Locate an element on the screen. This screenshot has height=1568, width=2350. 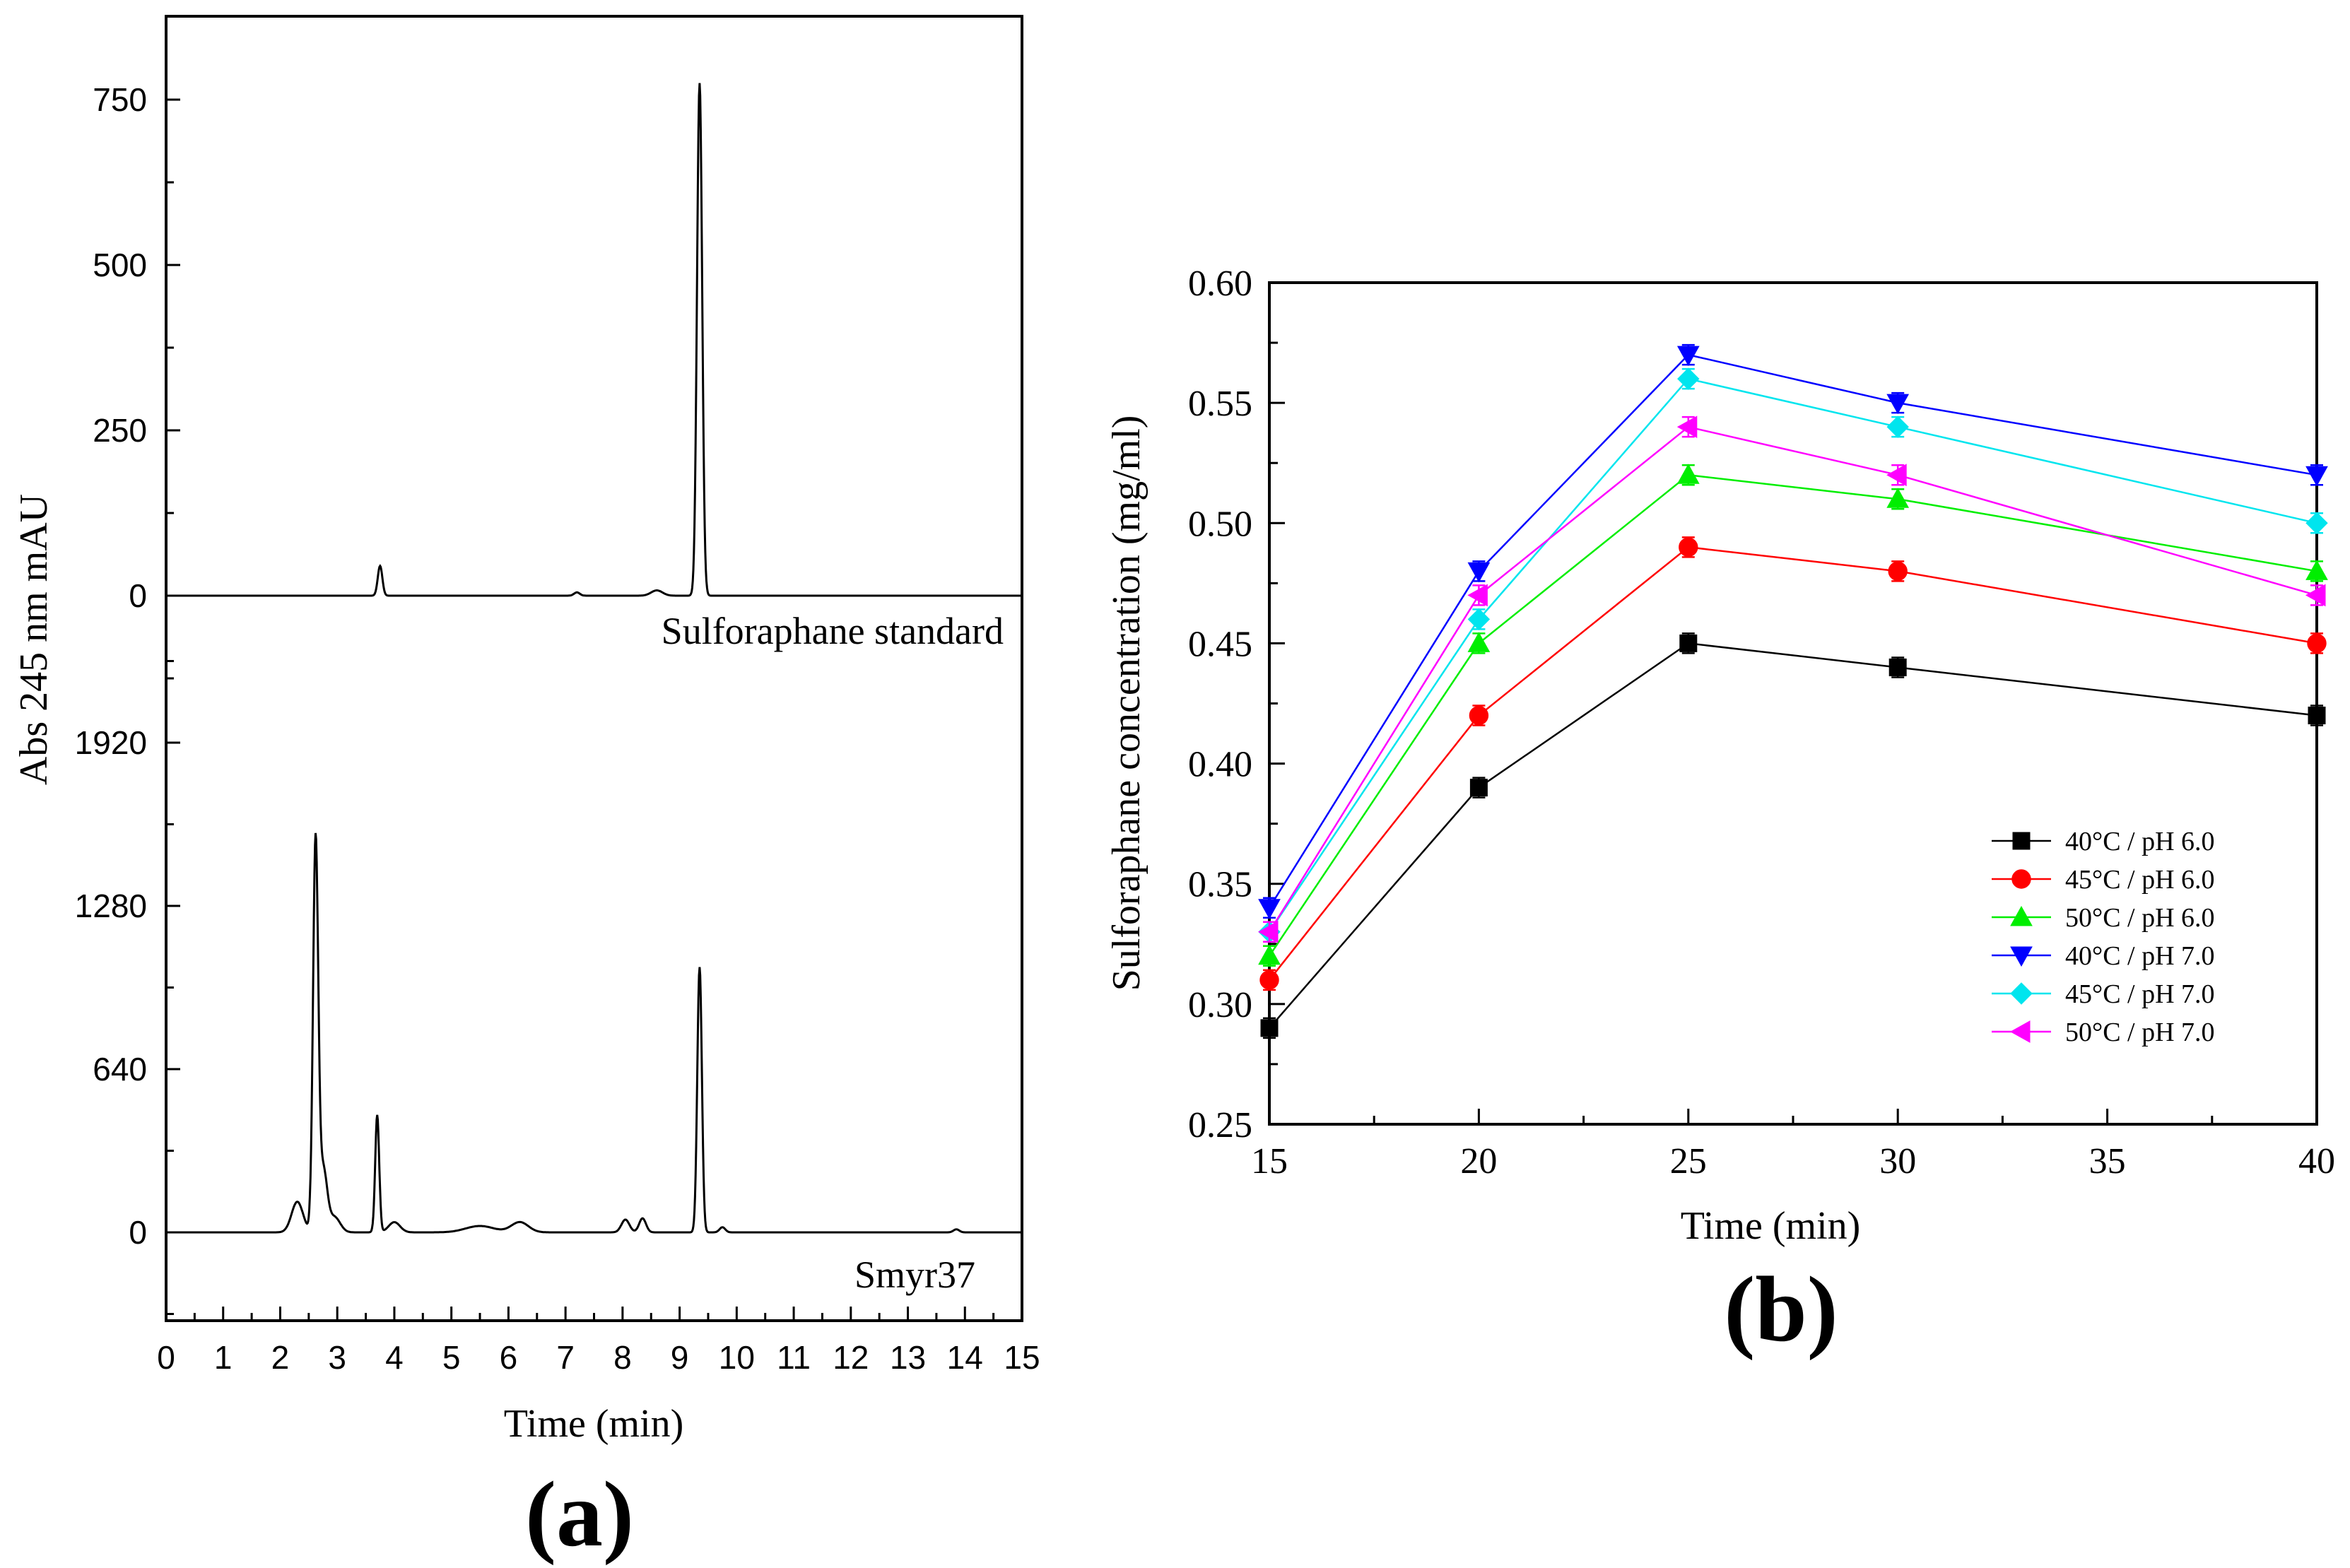
x-tick-label: 2 is located at coordinates (280, 1358).